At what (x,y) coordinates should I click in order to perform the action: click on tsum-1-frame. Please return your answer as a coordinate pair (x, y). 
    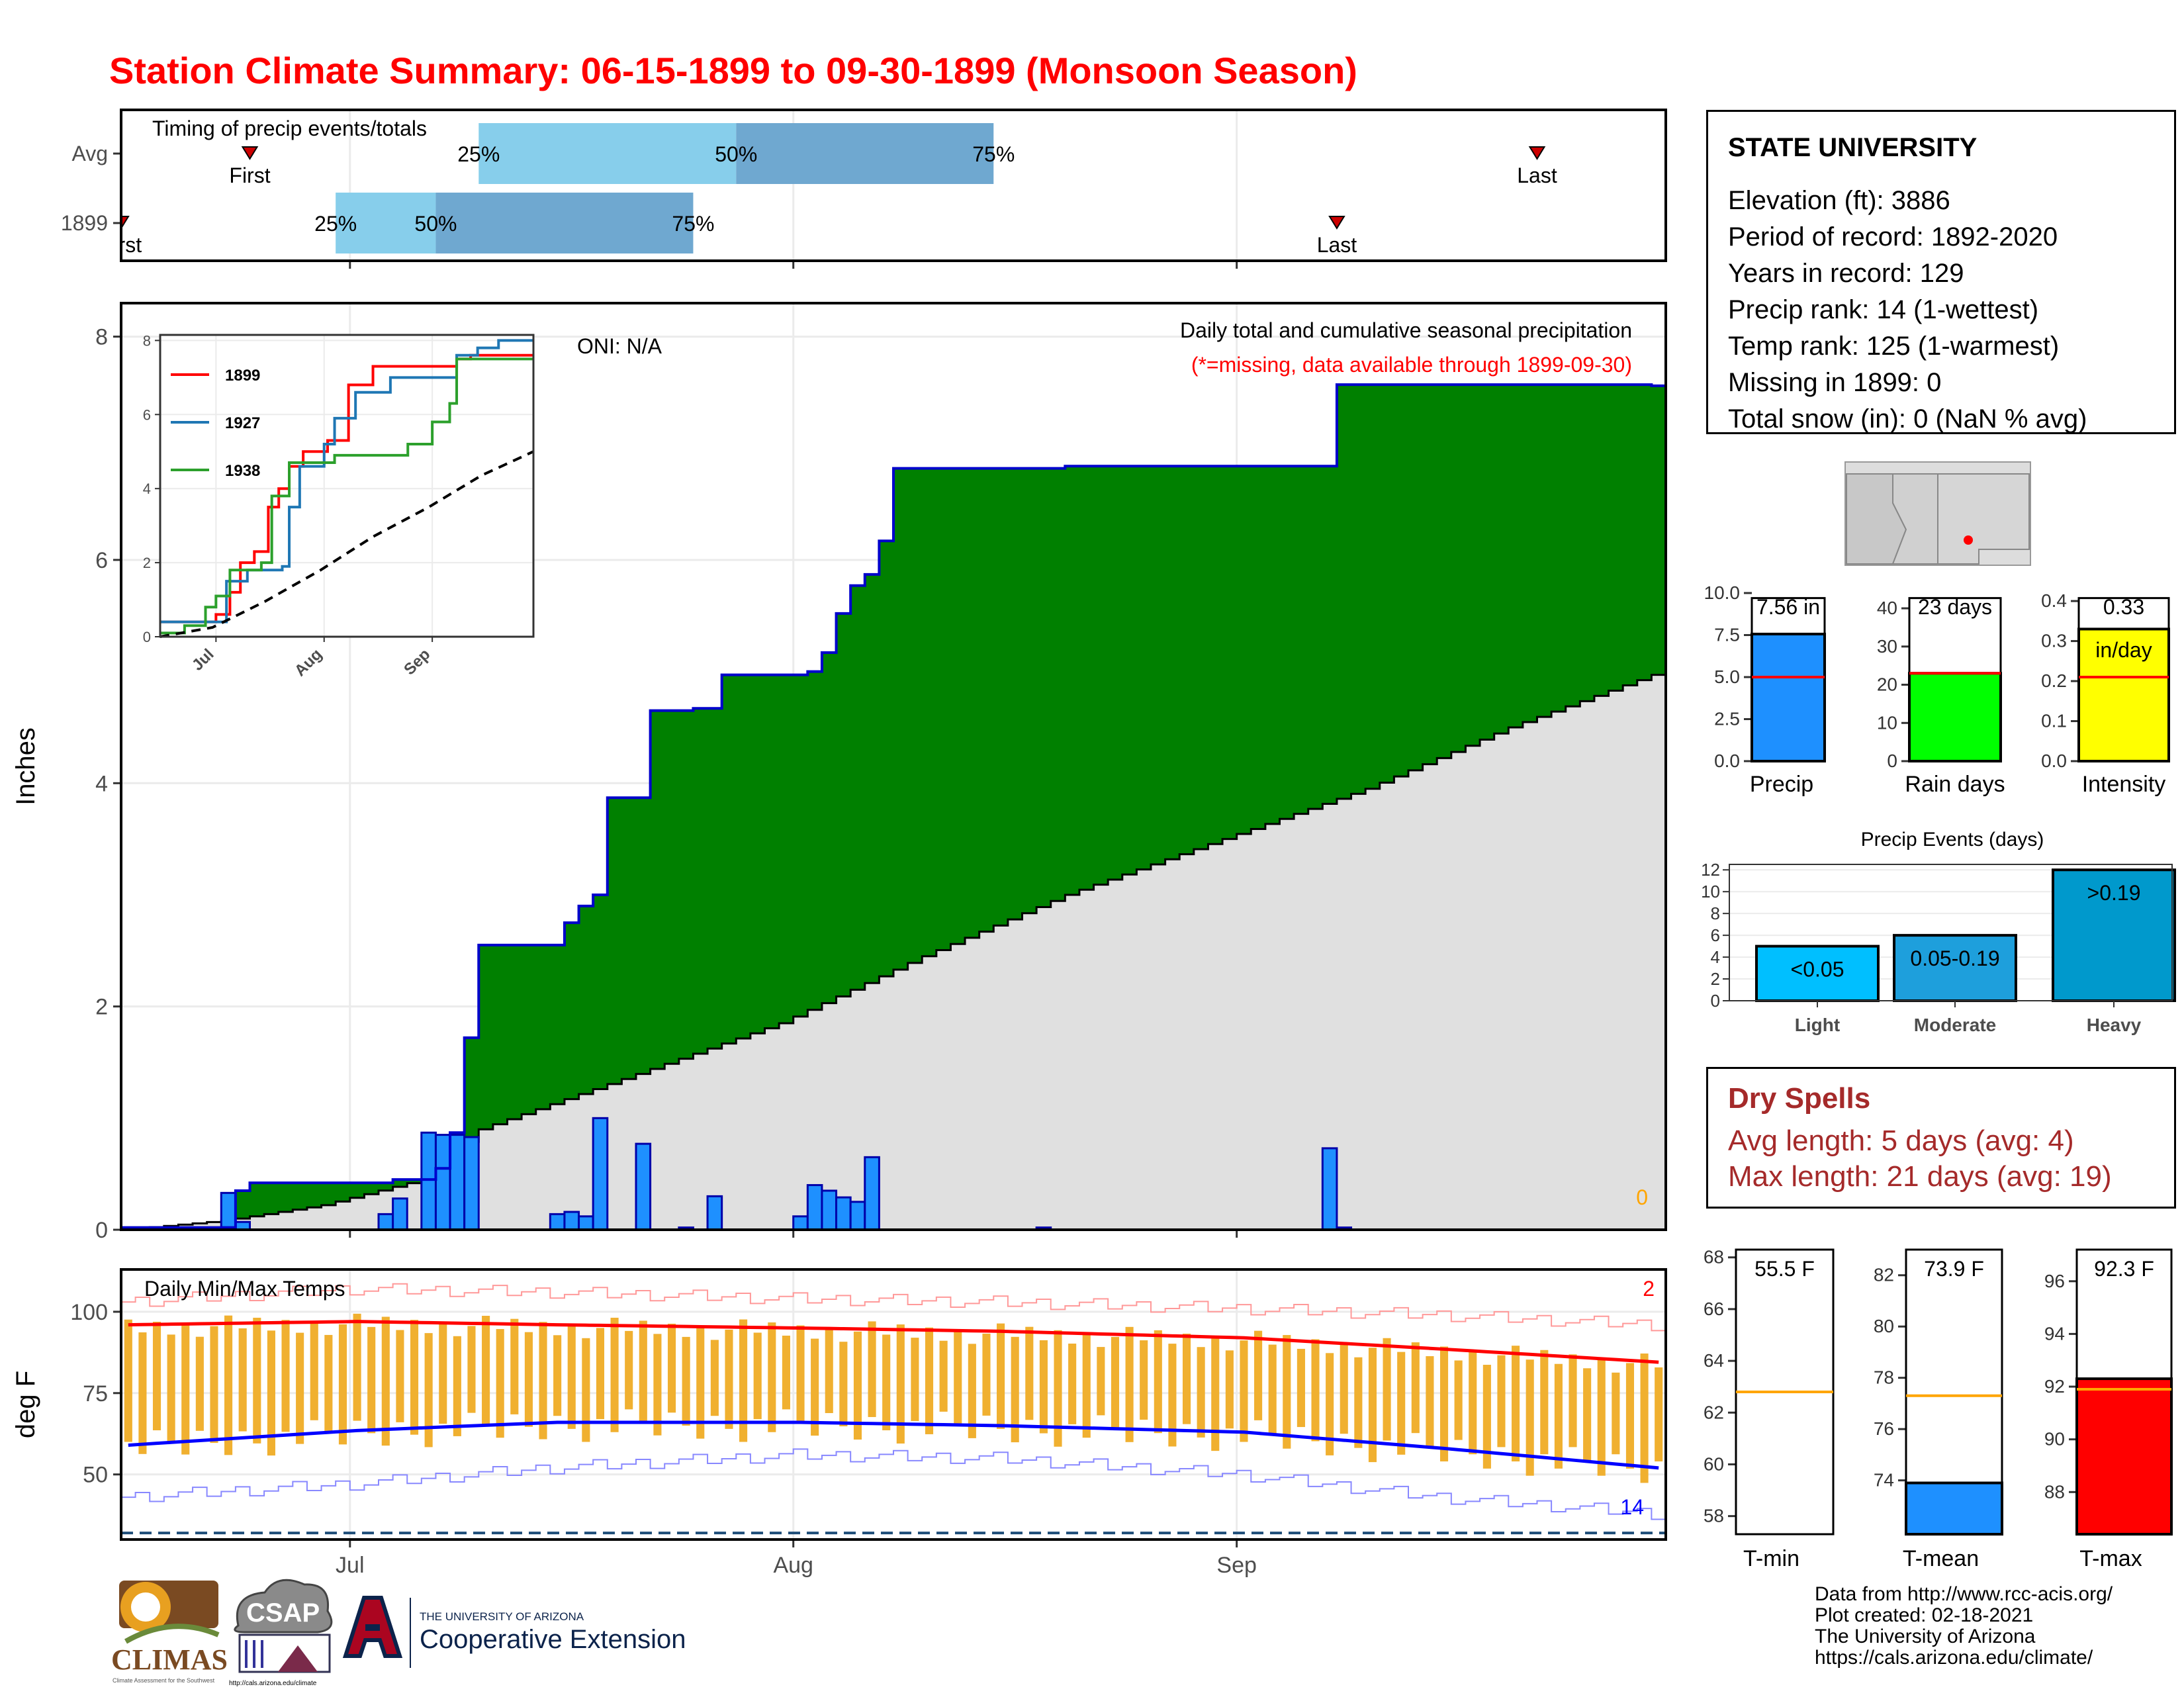
    Looking at the image, I should click on (1954, 1392).